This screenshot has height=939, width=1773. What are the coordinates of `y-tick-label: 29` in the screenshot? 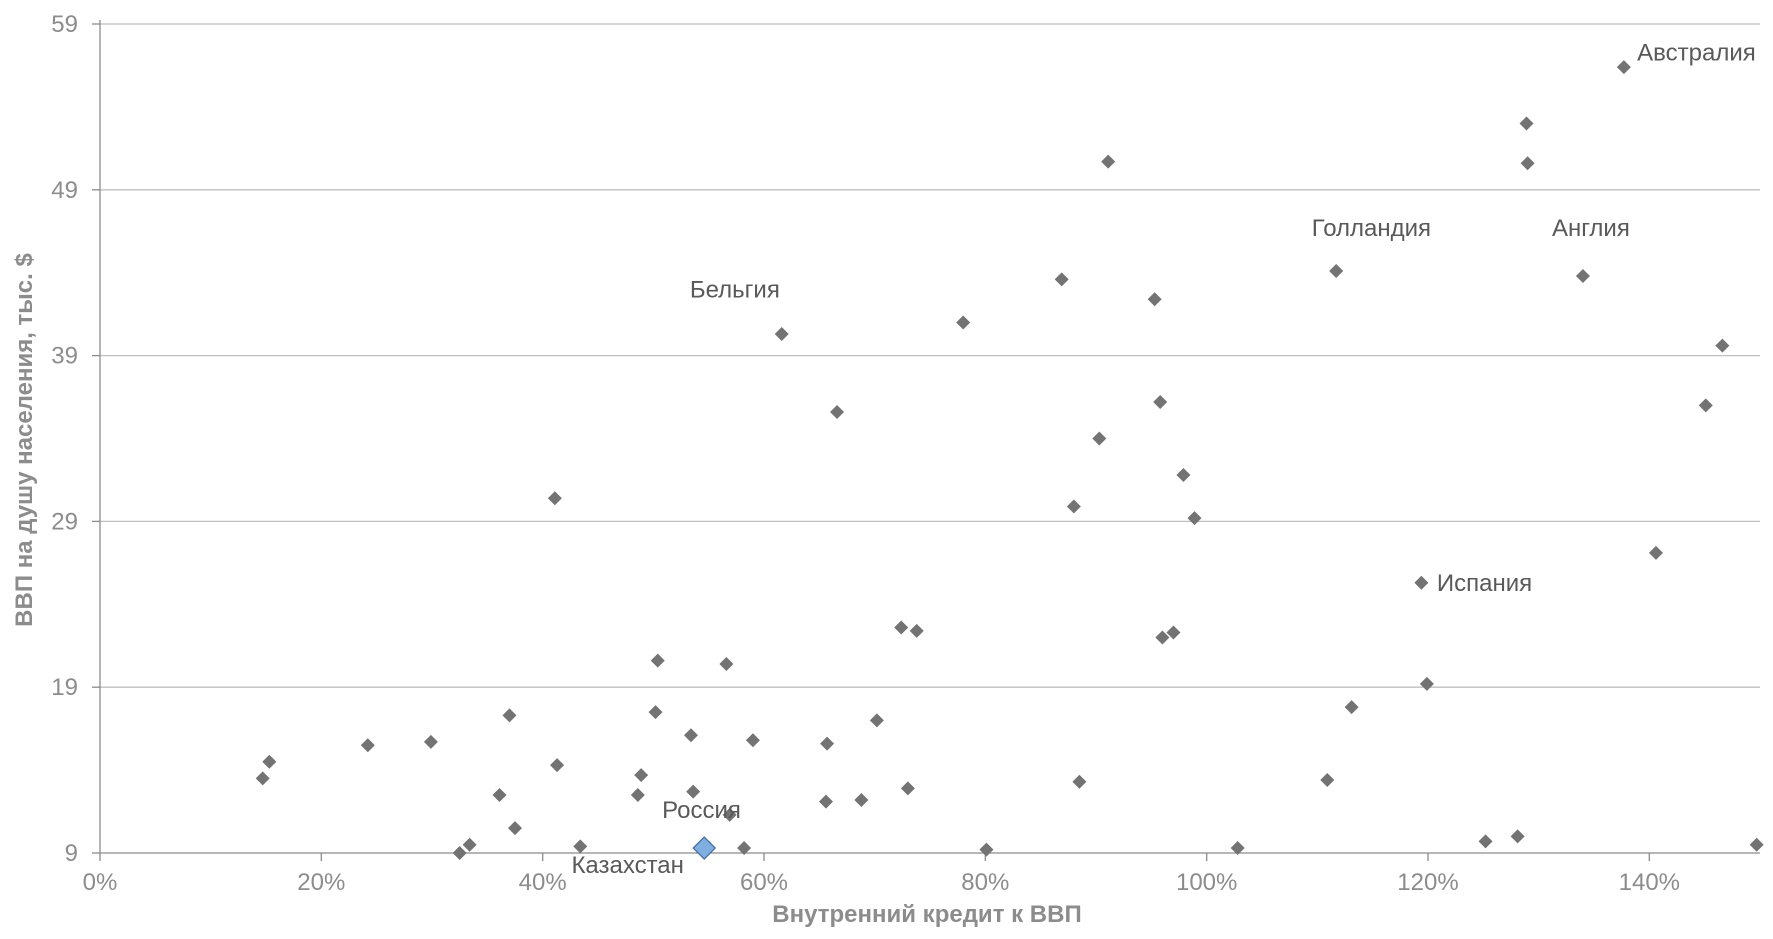 It's located at (64, 521).